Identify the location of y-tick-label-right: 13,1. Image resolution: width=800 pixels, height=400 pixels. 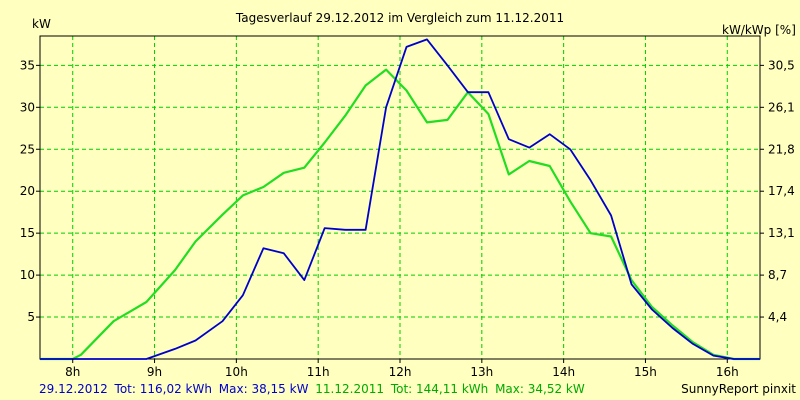
(781, 233).